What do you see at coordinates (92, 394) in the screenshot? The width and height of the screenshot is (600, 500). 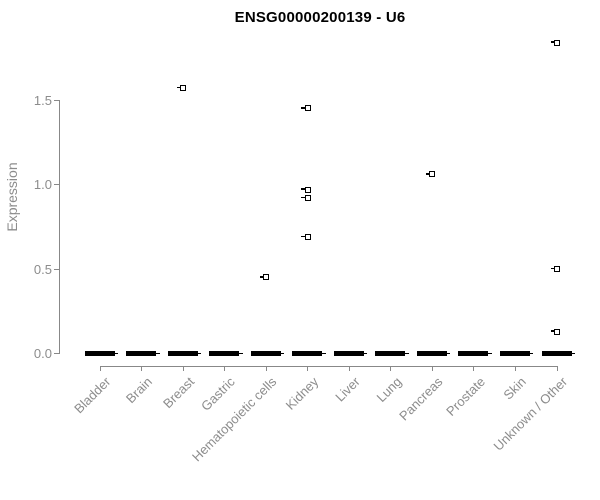 I see `x-tick-label: Bladder` at bounding box center [92, 394].